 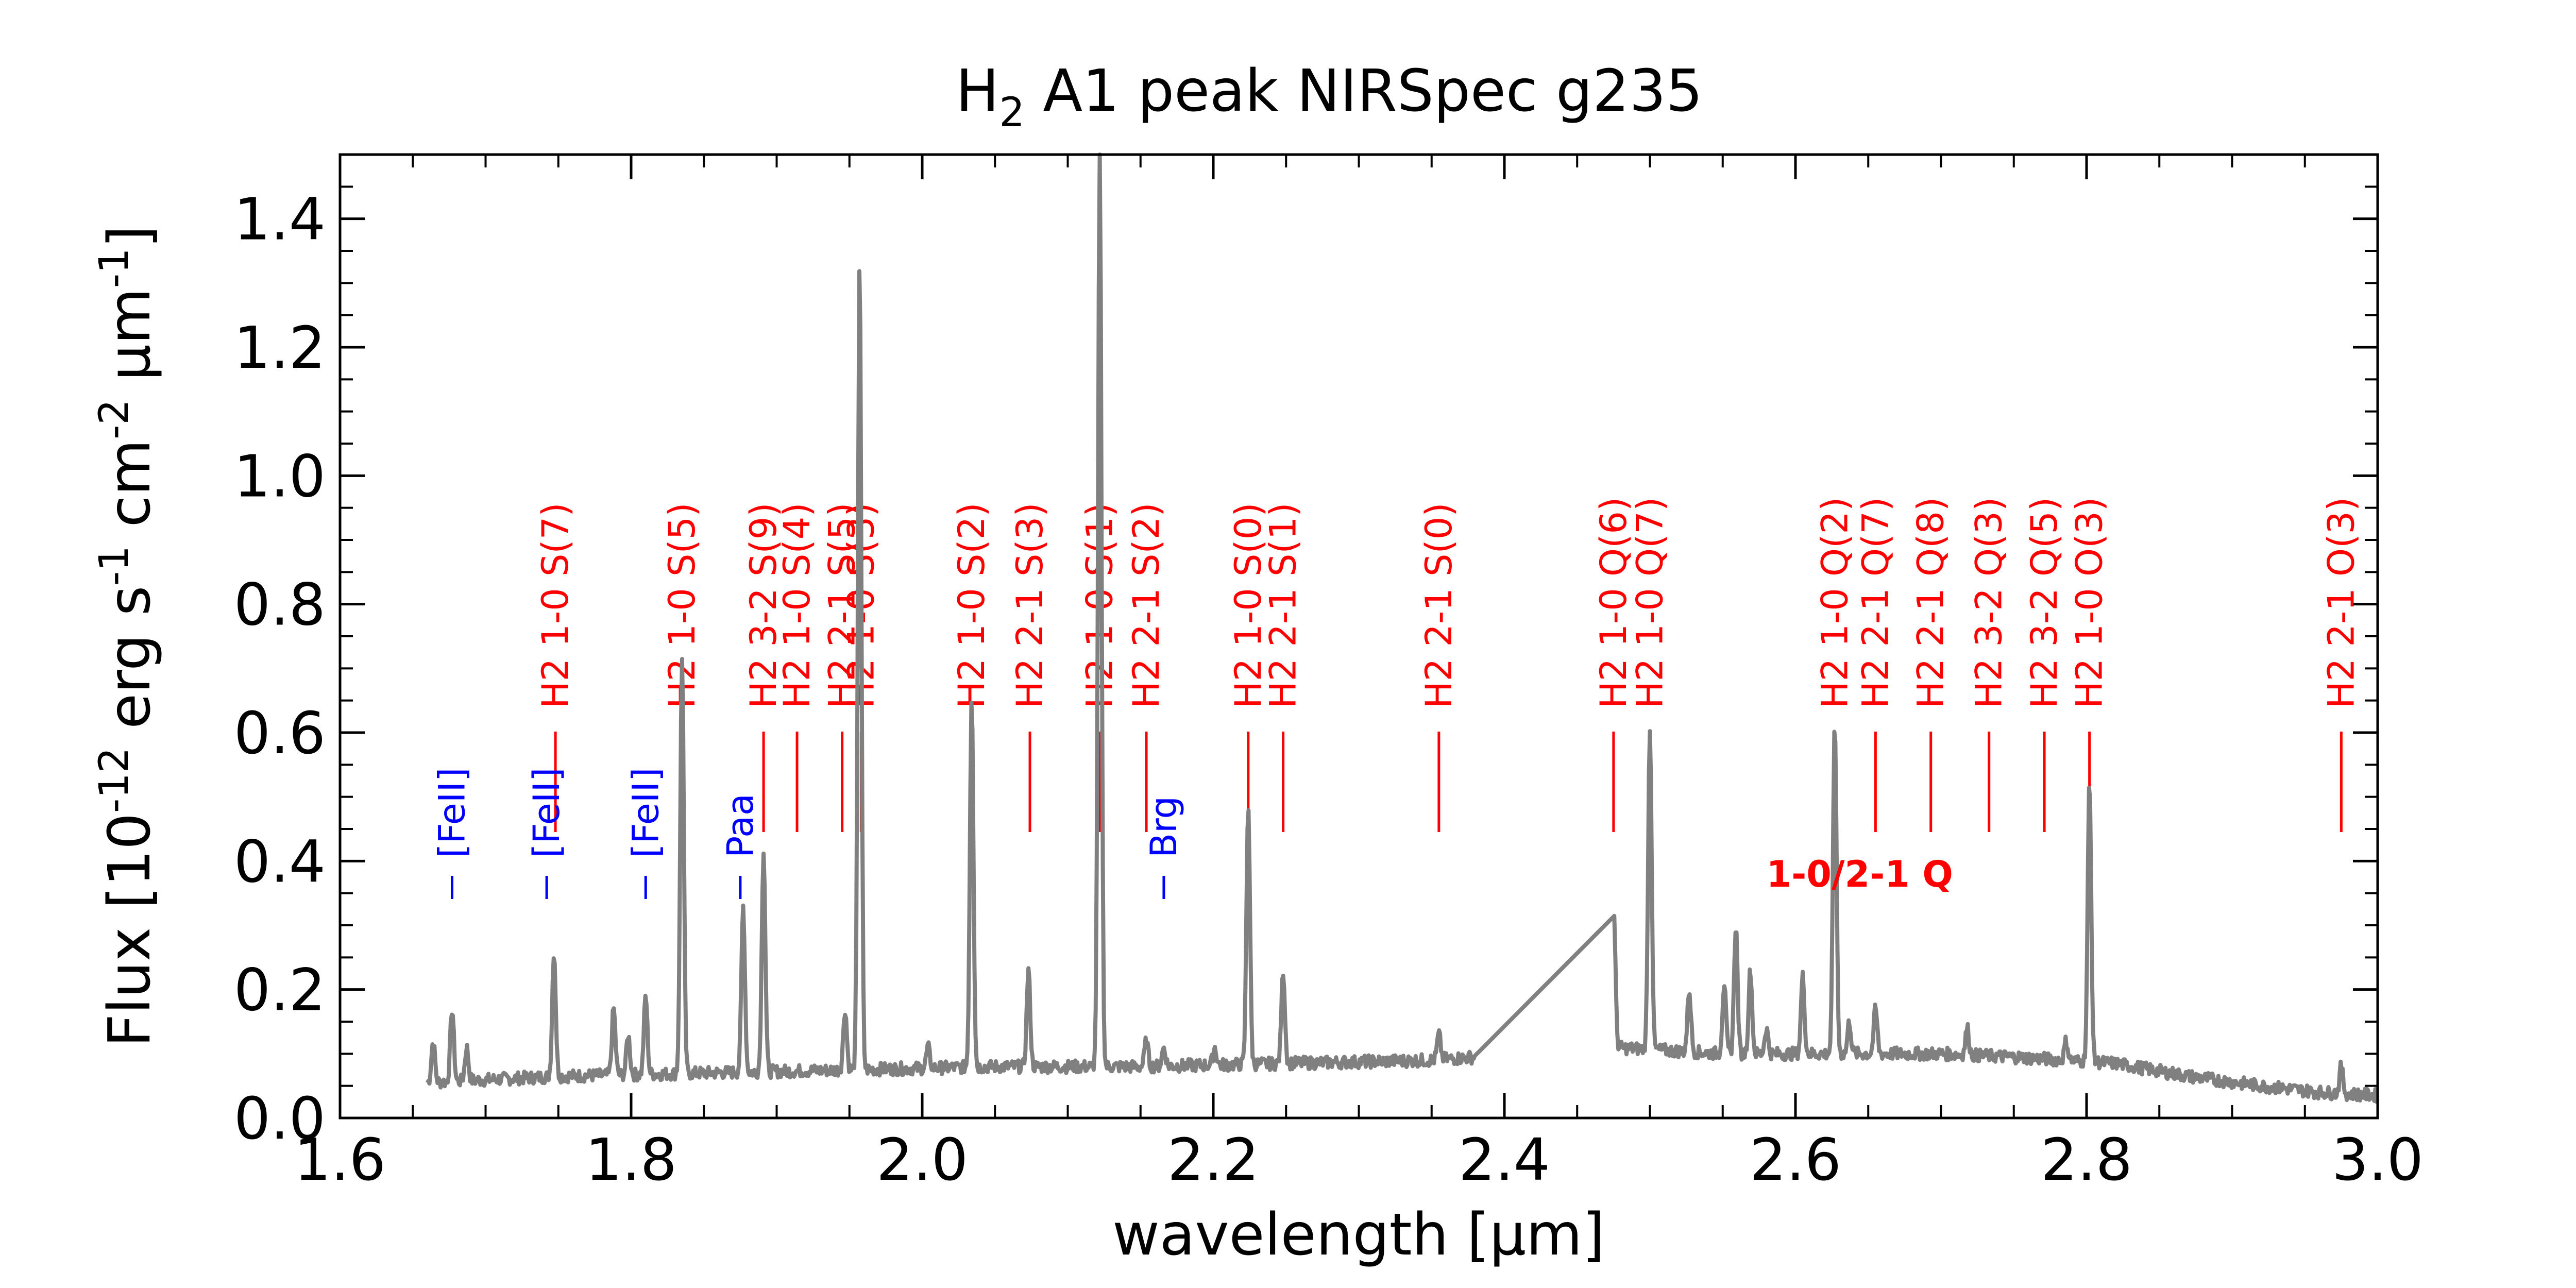 What do you see at coordinates (114, 419) in the screenshot?
I see `y-label-exp-3: -2` at bounding box center [114, 419].